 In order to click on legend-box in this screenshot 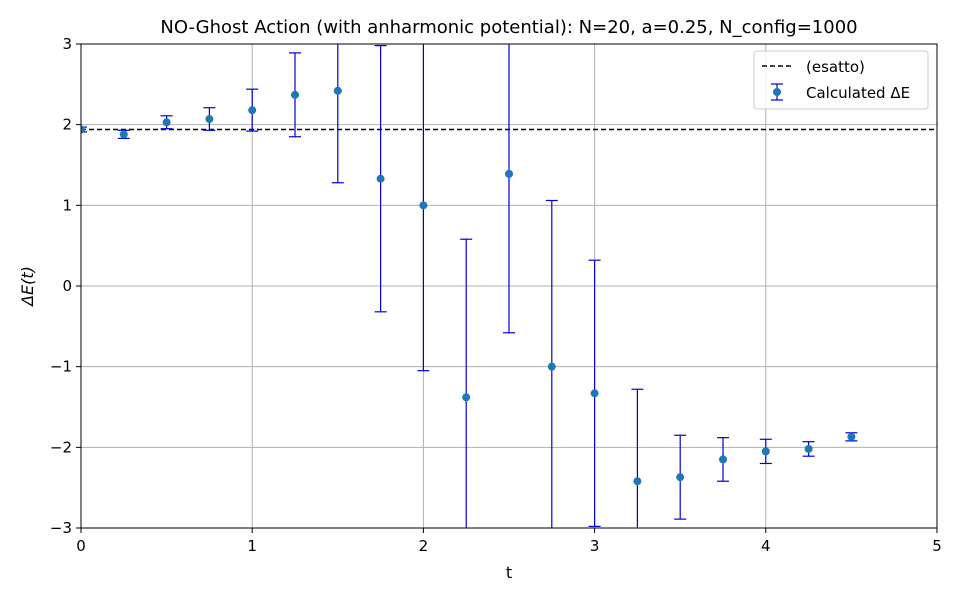, I will do `click(841, 80)`.